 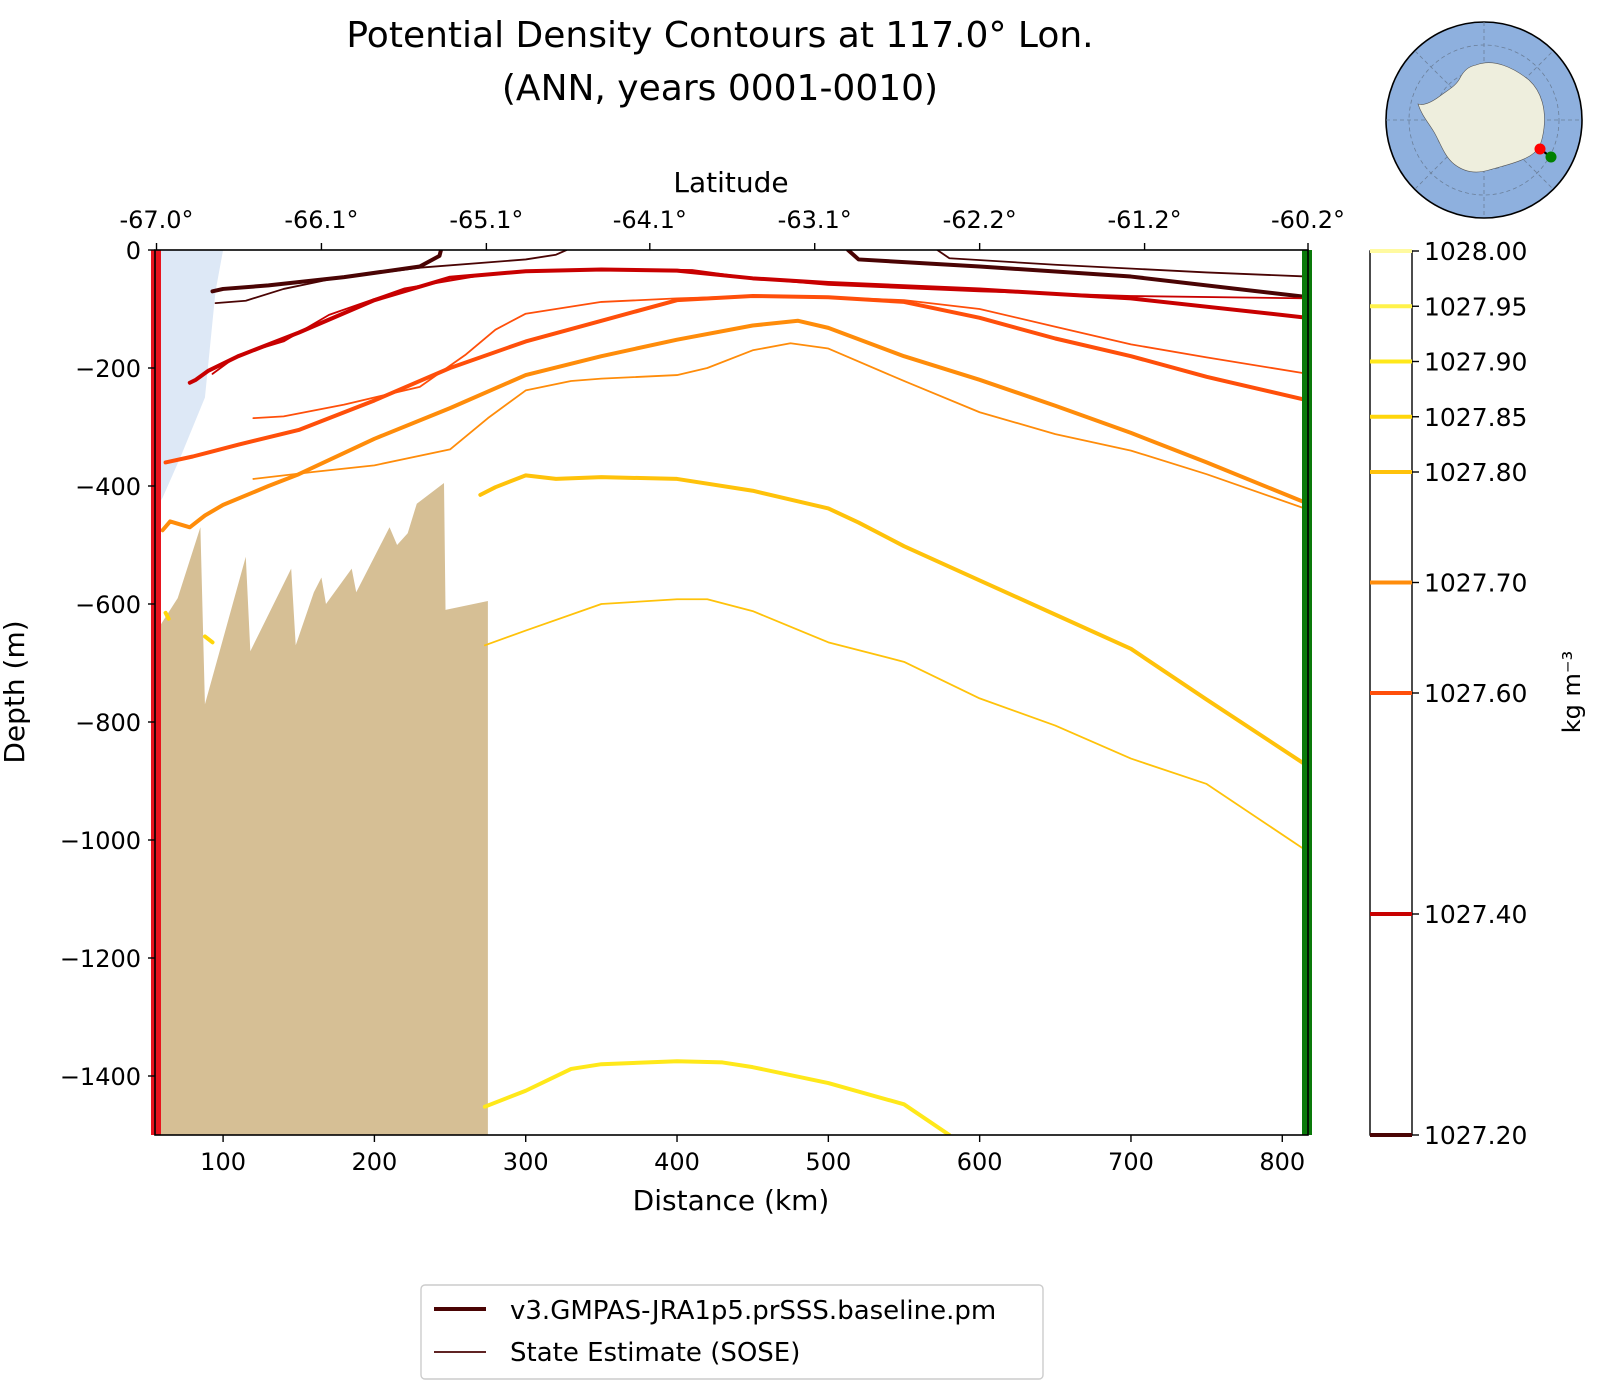 What do you see at coordinates (753, 1311) in the screenshot?
I see `legend-model-label: v3.GMPAS-JRA1p5.prSSS.baseline.pm` at bounding box center [753, 1311].